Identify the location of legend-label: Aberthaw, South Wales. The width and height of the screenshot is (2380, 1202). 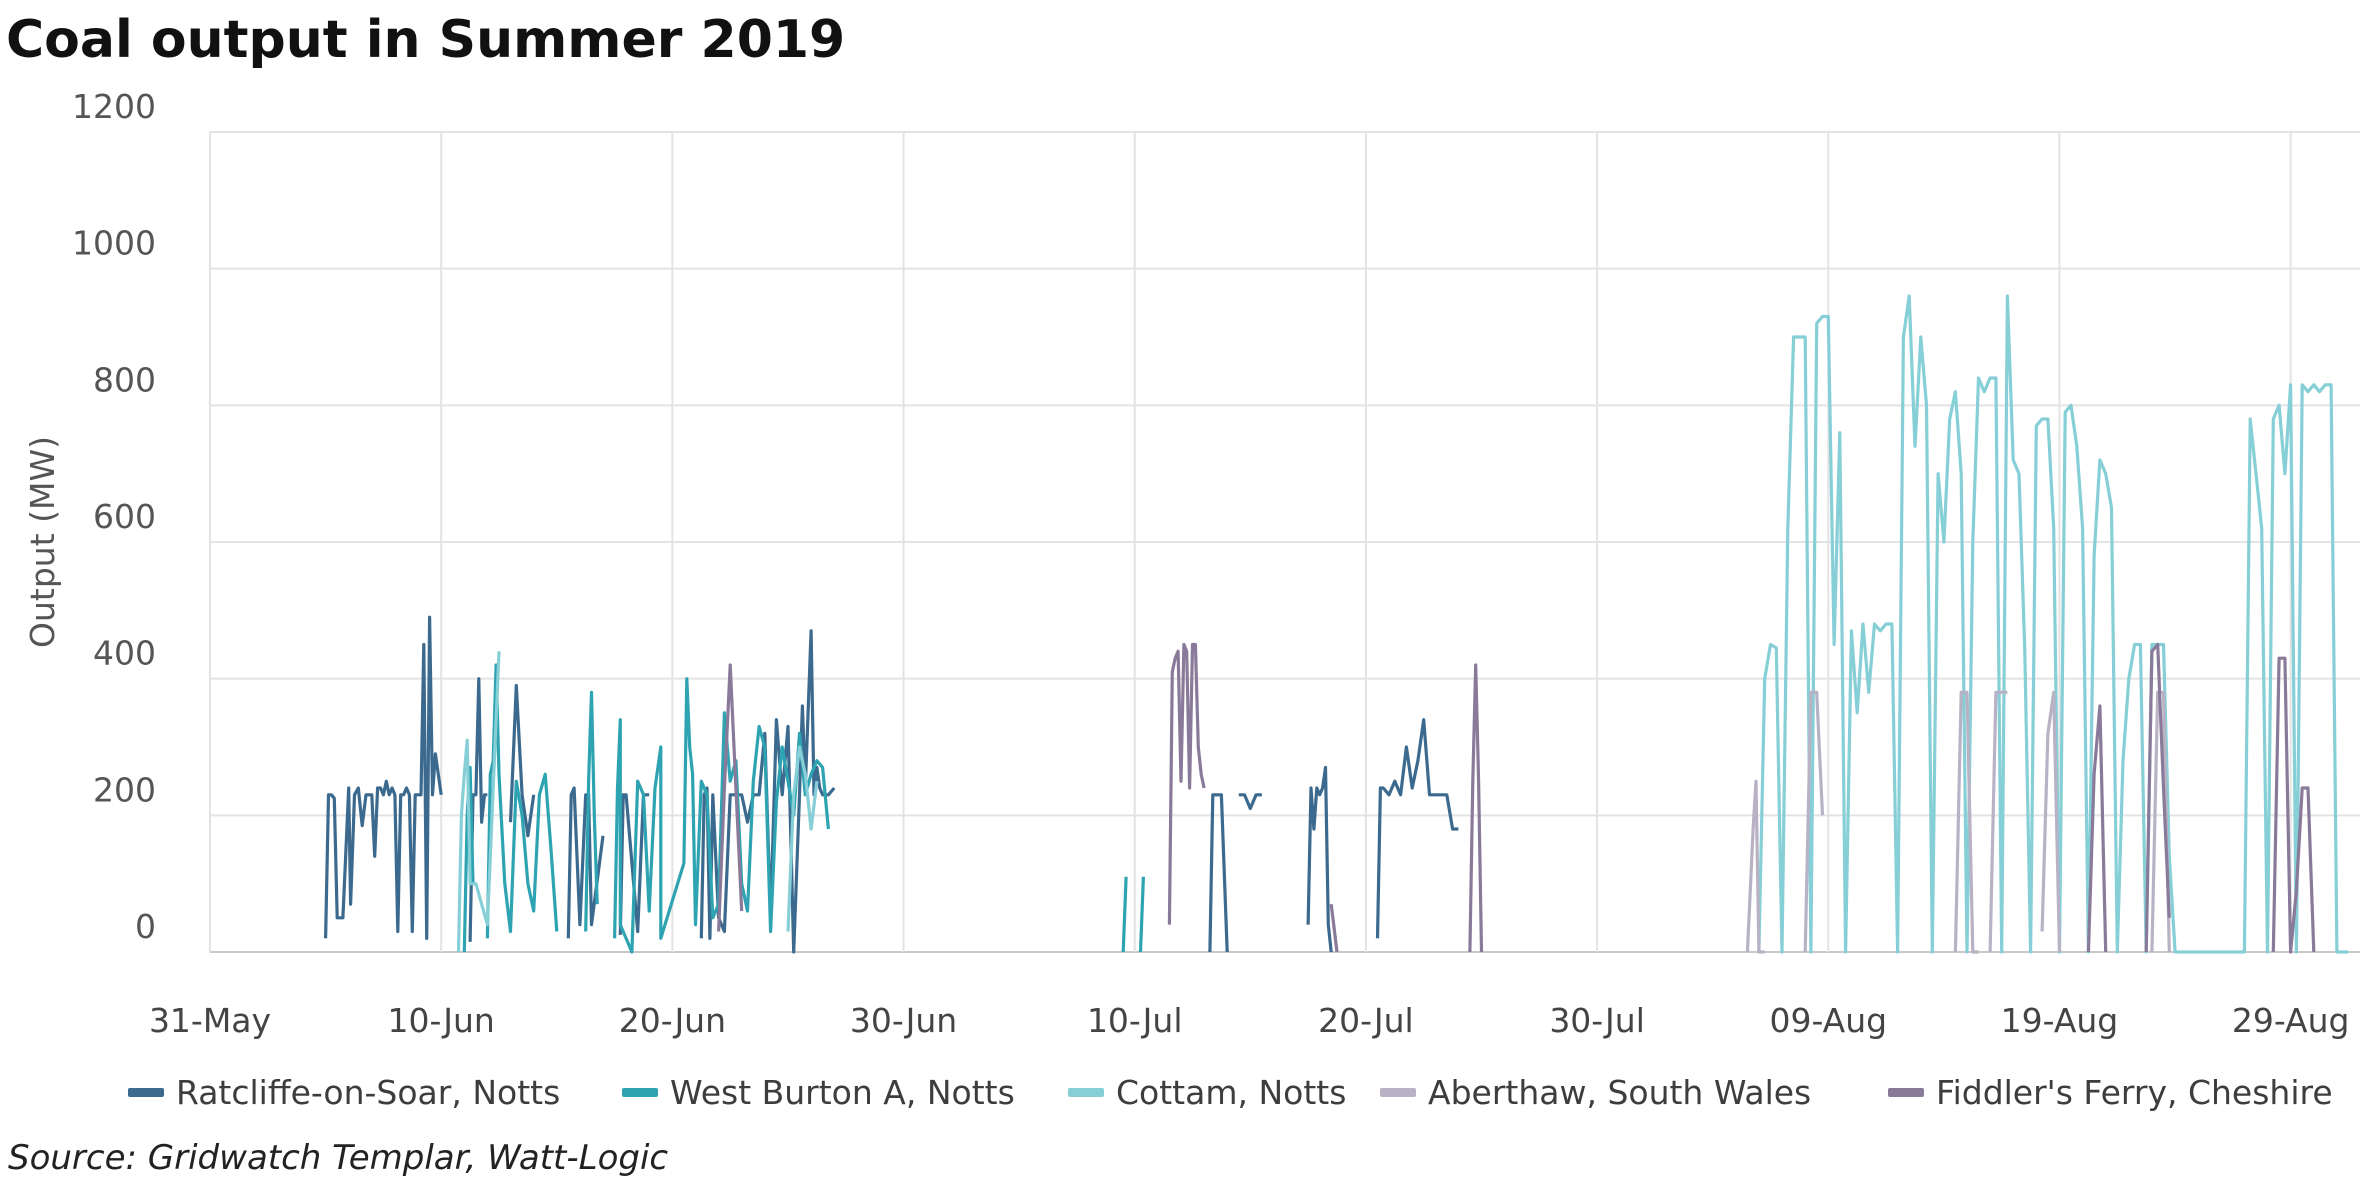
(1620, 1092).